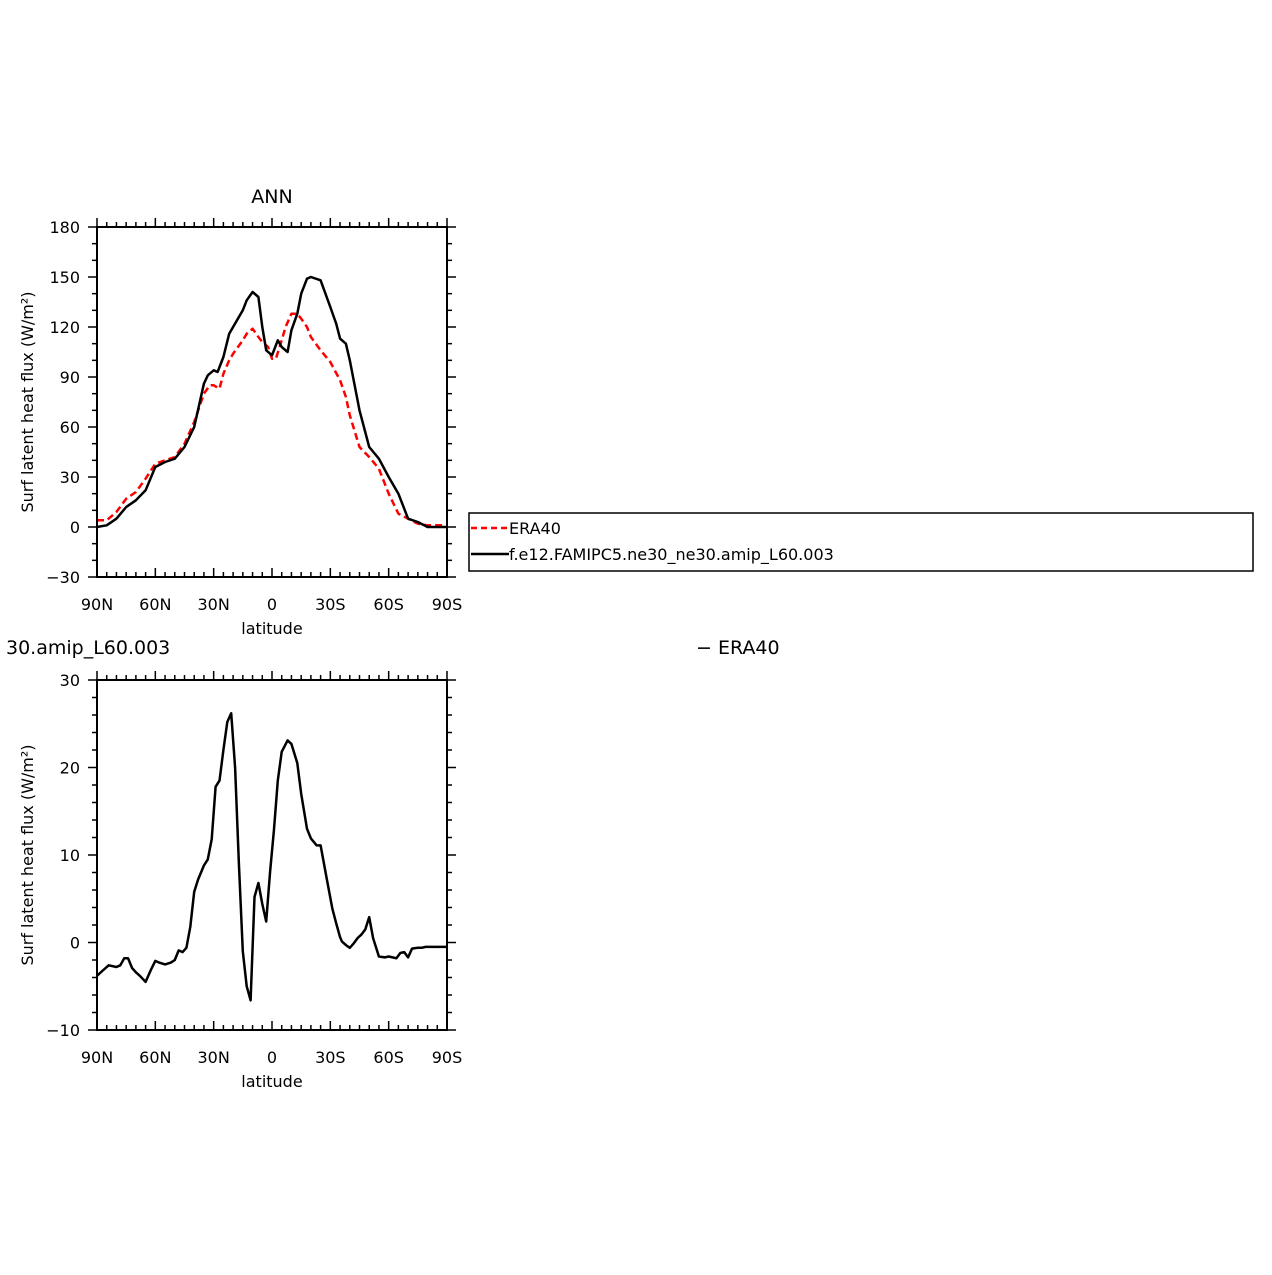 This screenshot has height=1275, width=1272. I want to click on top-ytick-label: 150, so click(64, 277).